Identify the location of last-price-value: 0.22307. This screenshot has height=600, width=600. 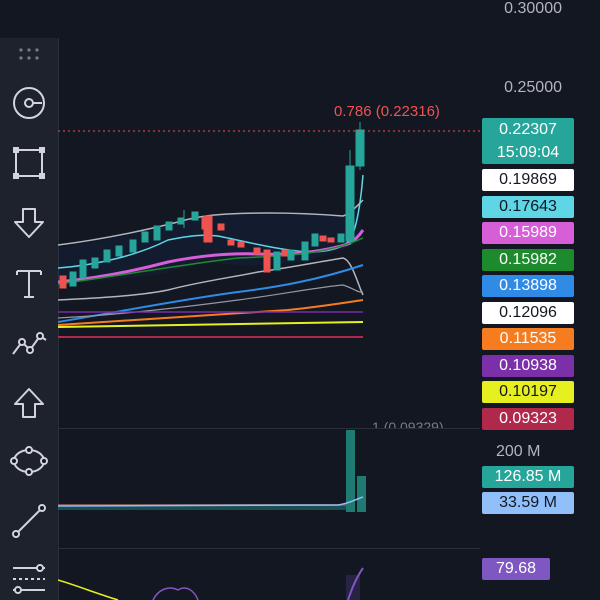
(528, 129).